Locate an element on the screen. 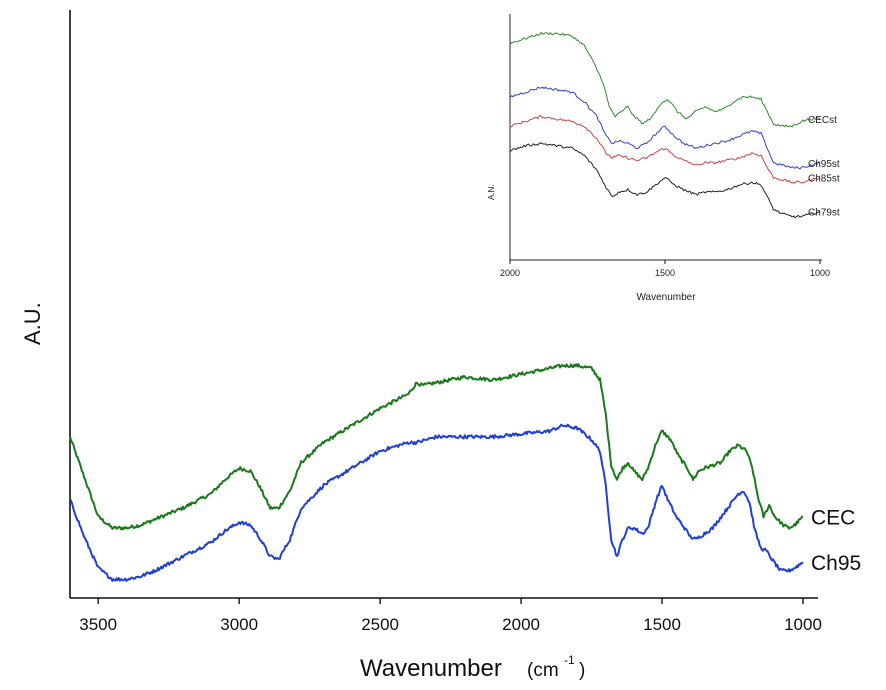  inset-series is located at coordinates (665, 125).